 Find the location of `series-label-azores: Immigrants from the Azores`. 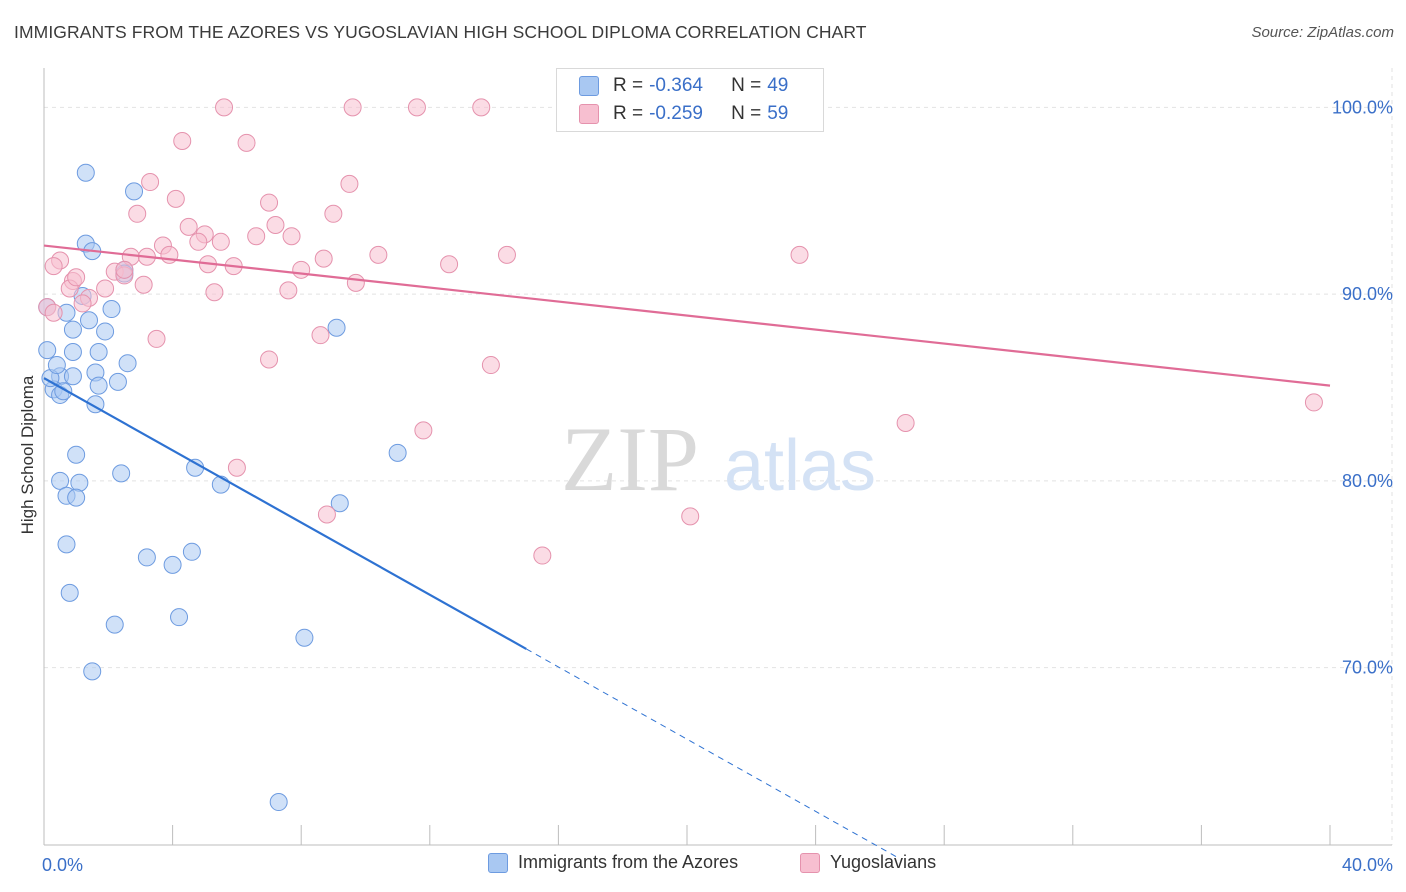

series-label-azores: Immigrants from the Azores is located at coordinates (628, 862).